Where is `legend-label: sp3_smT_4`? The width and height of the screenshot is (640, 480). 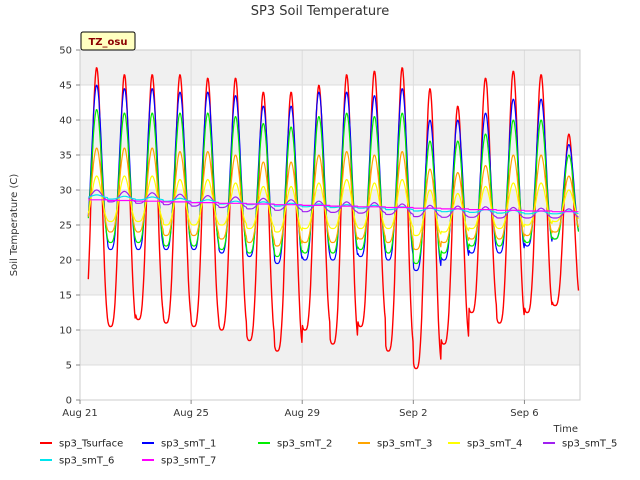 legend-label: sp3_smT_4 is located at coordinates (494, 444).